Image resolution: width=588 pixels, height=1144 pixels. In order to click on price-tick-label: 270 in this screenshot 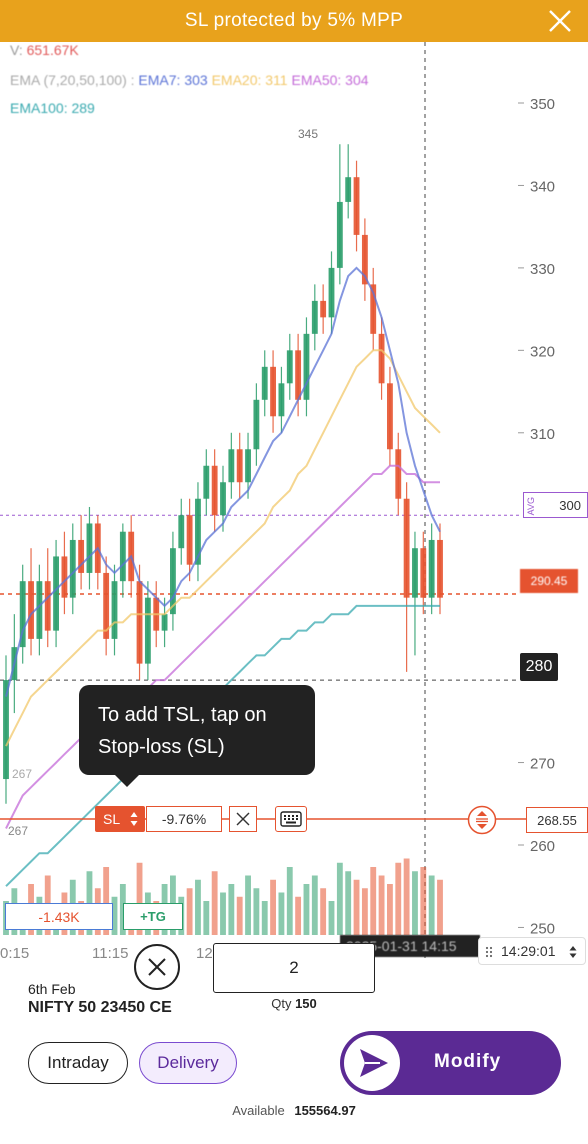, I will do `click(542, 764)`.